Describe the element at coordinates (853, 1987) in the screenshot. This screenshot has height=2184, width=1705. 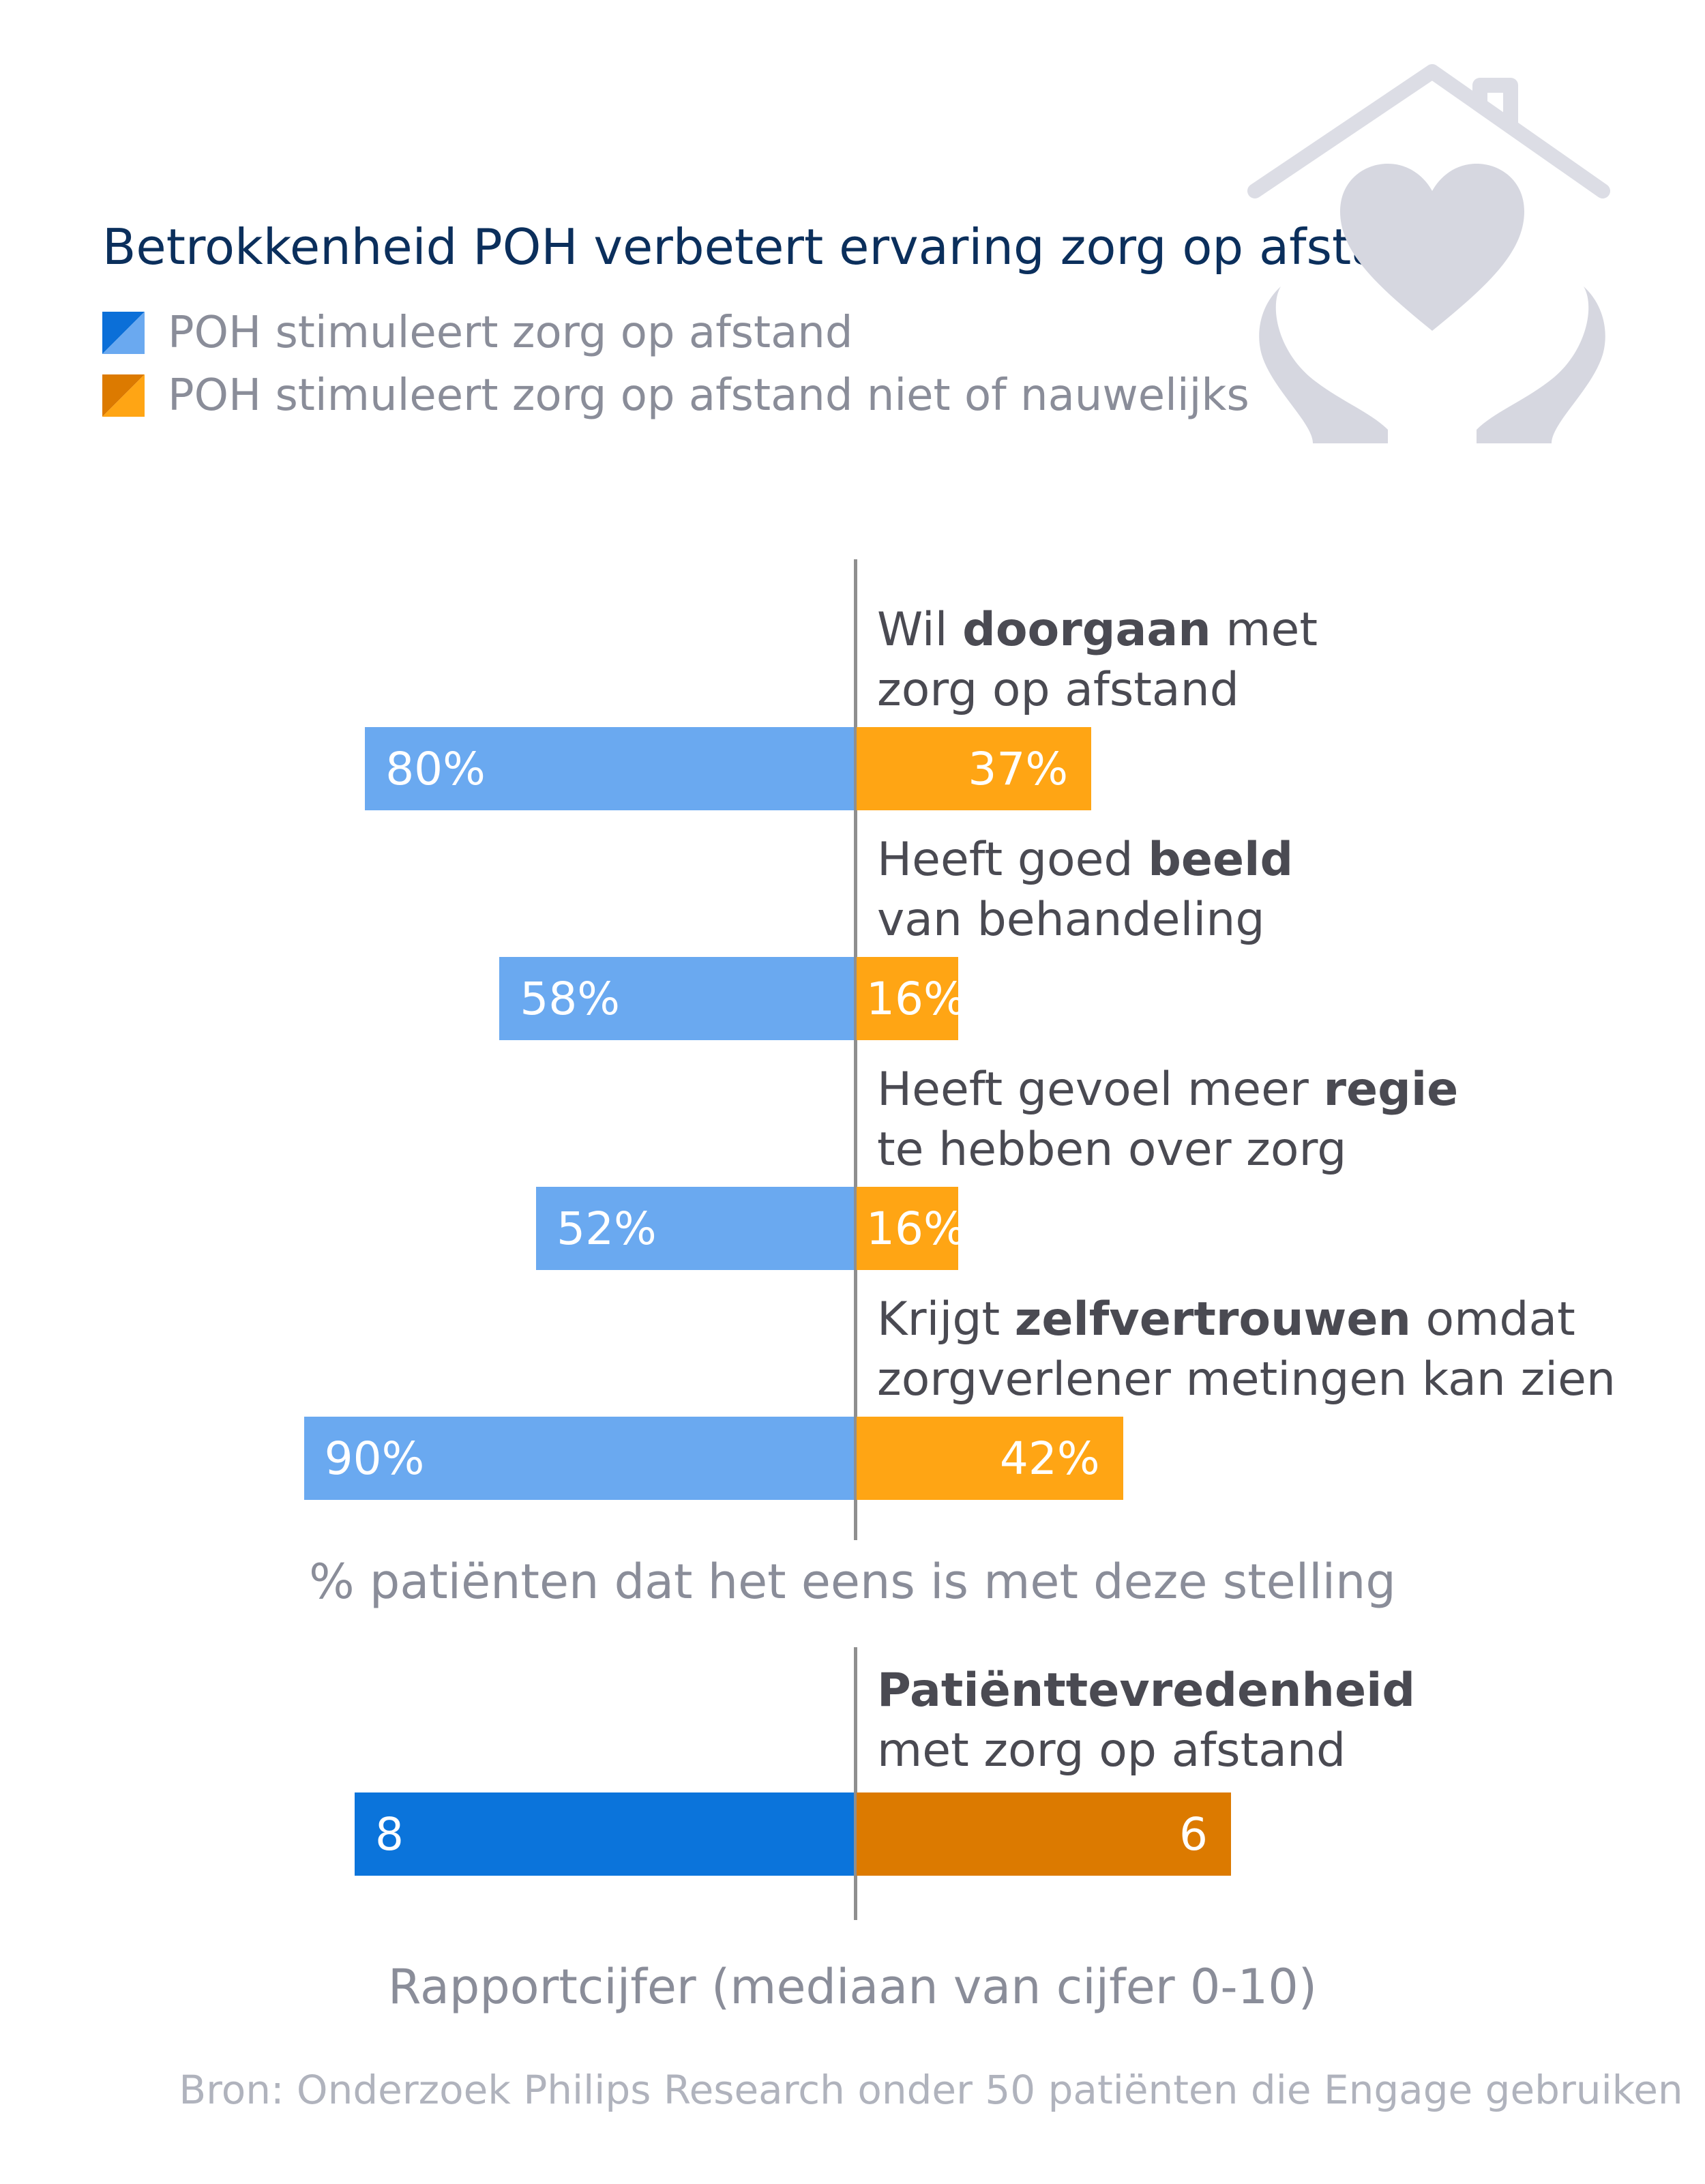
I see `x-axis-label-rapportcijfer: Rapportcijfer (mediaan van cijfer 0-10)` at that location.